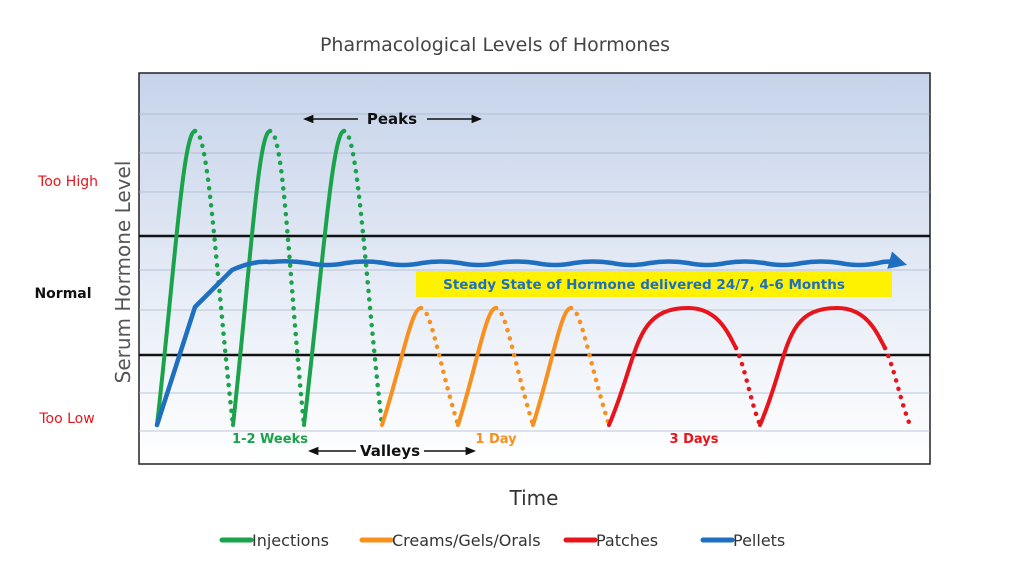 The image size is (1024, 577). I want to click on patches-interval-label: 3 Days, so click(694, 439).